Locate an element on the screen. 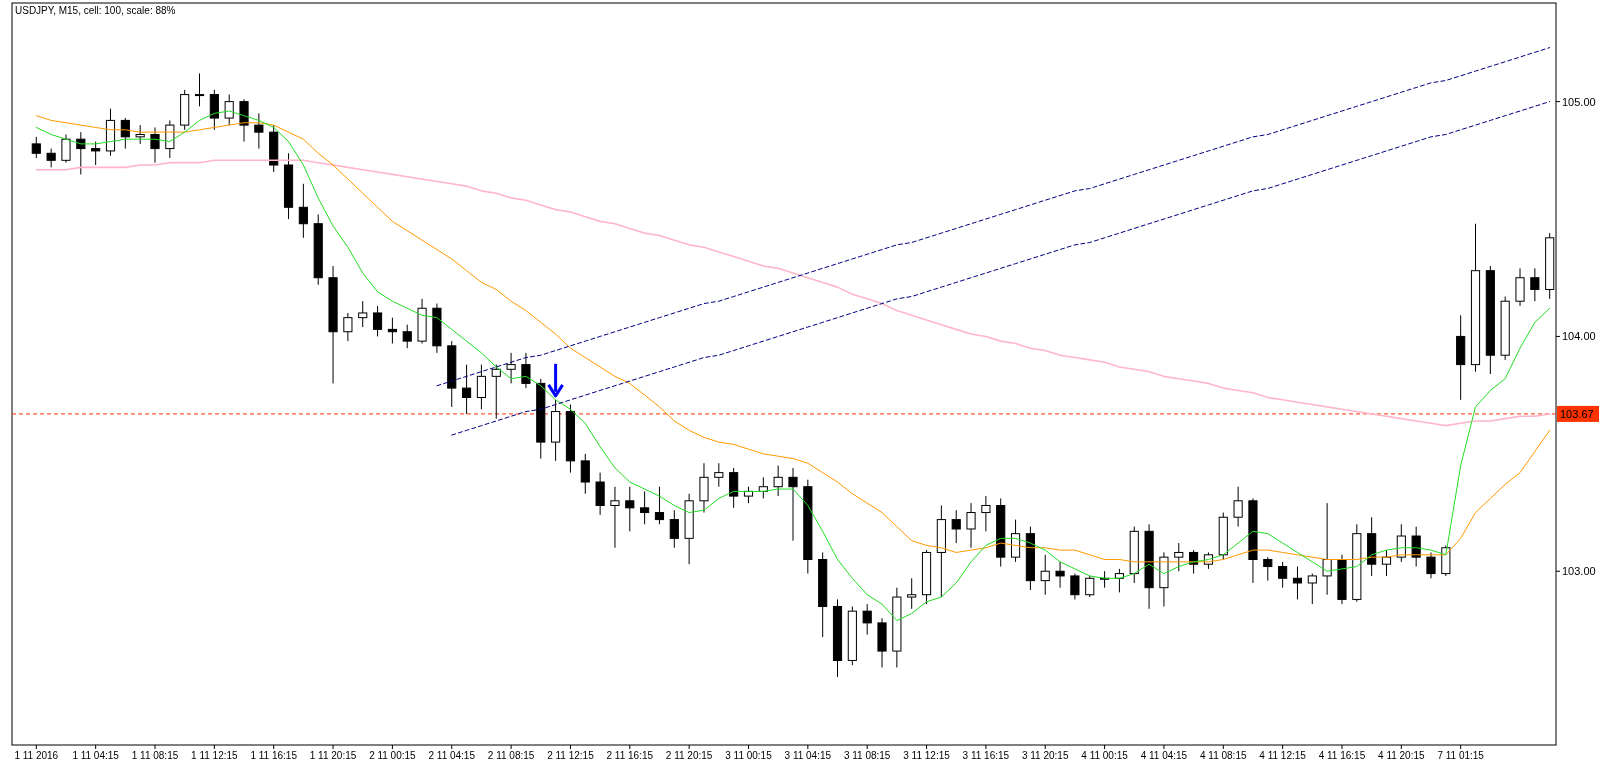 This screenshot has height=766, width=1600. x-tick-label: 4 11 00:15 is located at coordinates (1105, 755).